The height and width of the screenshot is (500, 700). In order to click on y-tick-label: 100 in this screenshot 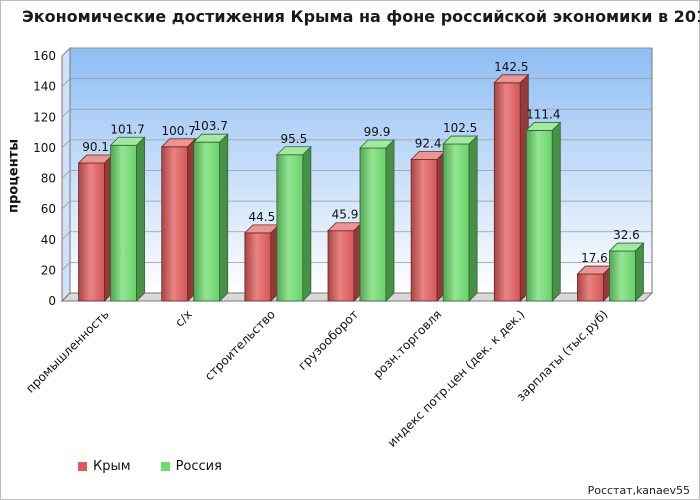, I will do `click(44, 148)`.